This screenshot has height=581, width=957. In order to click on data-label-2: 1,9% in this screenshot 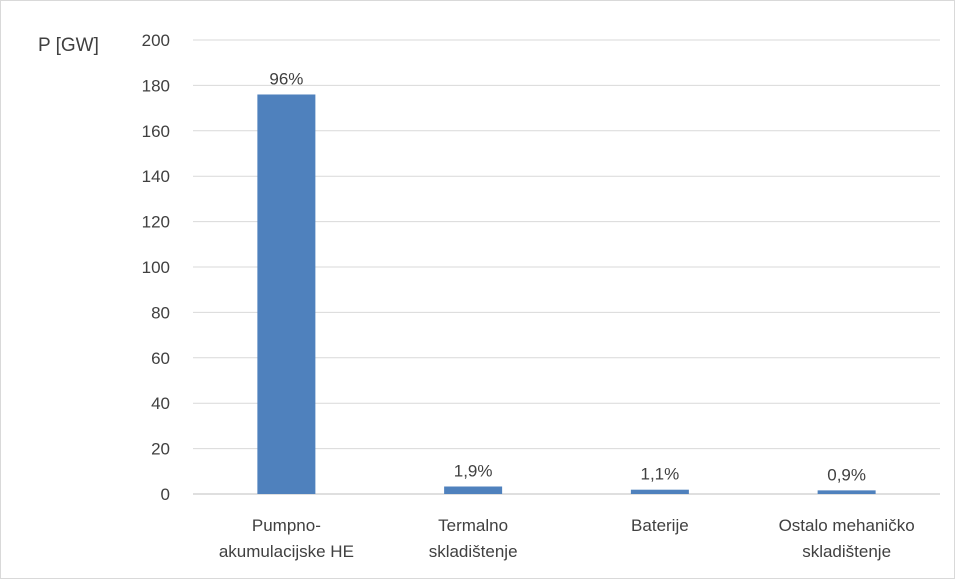, I will do `click(473, 471)`.